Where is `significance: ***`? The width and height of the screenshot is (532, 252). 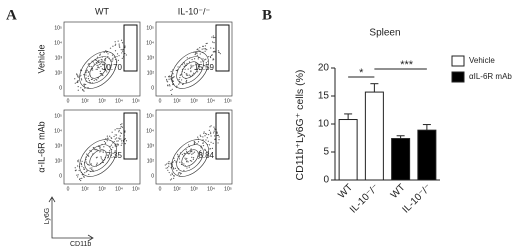 significance: *** is located at coordinates (407, 65).